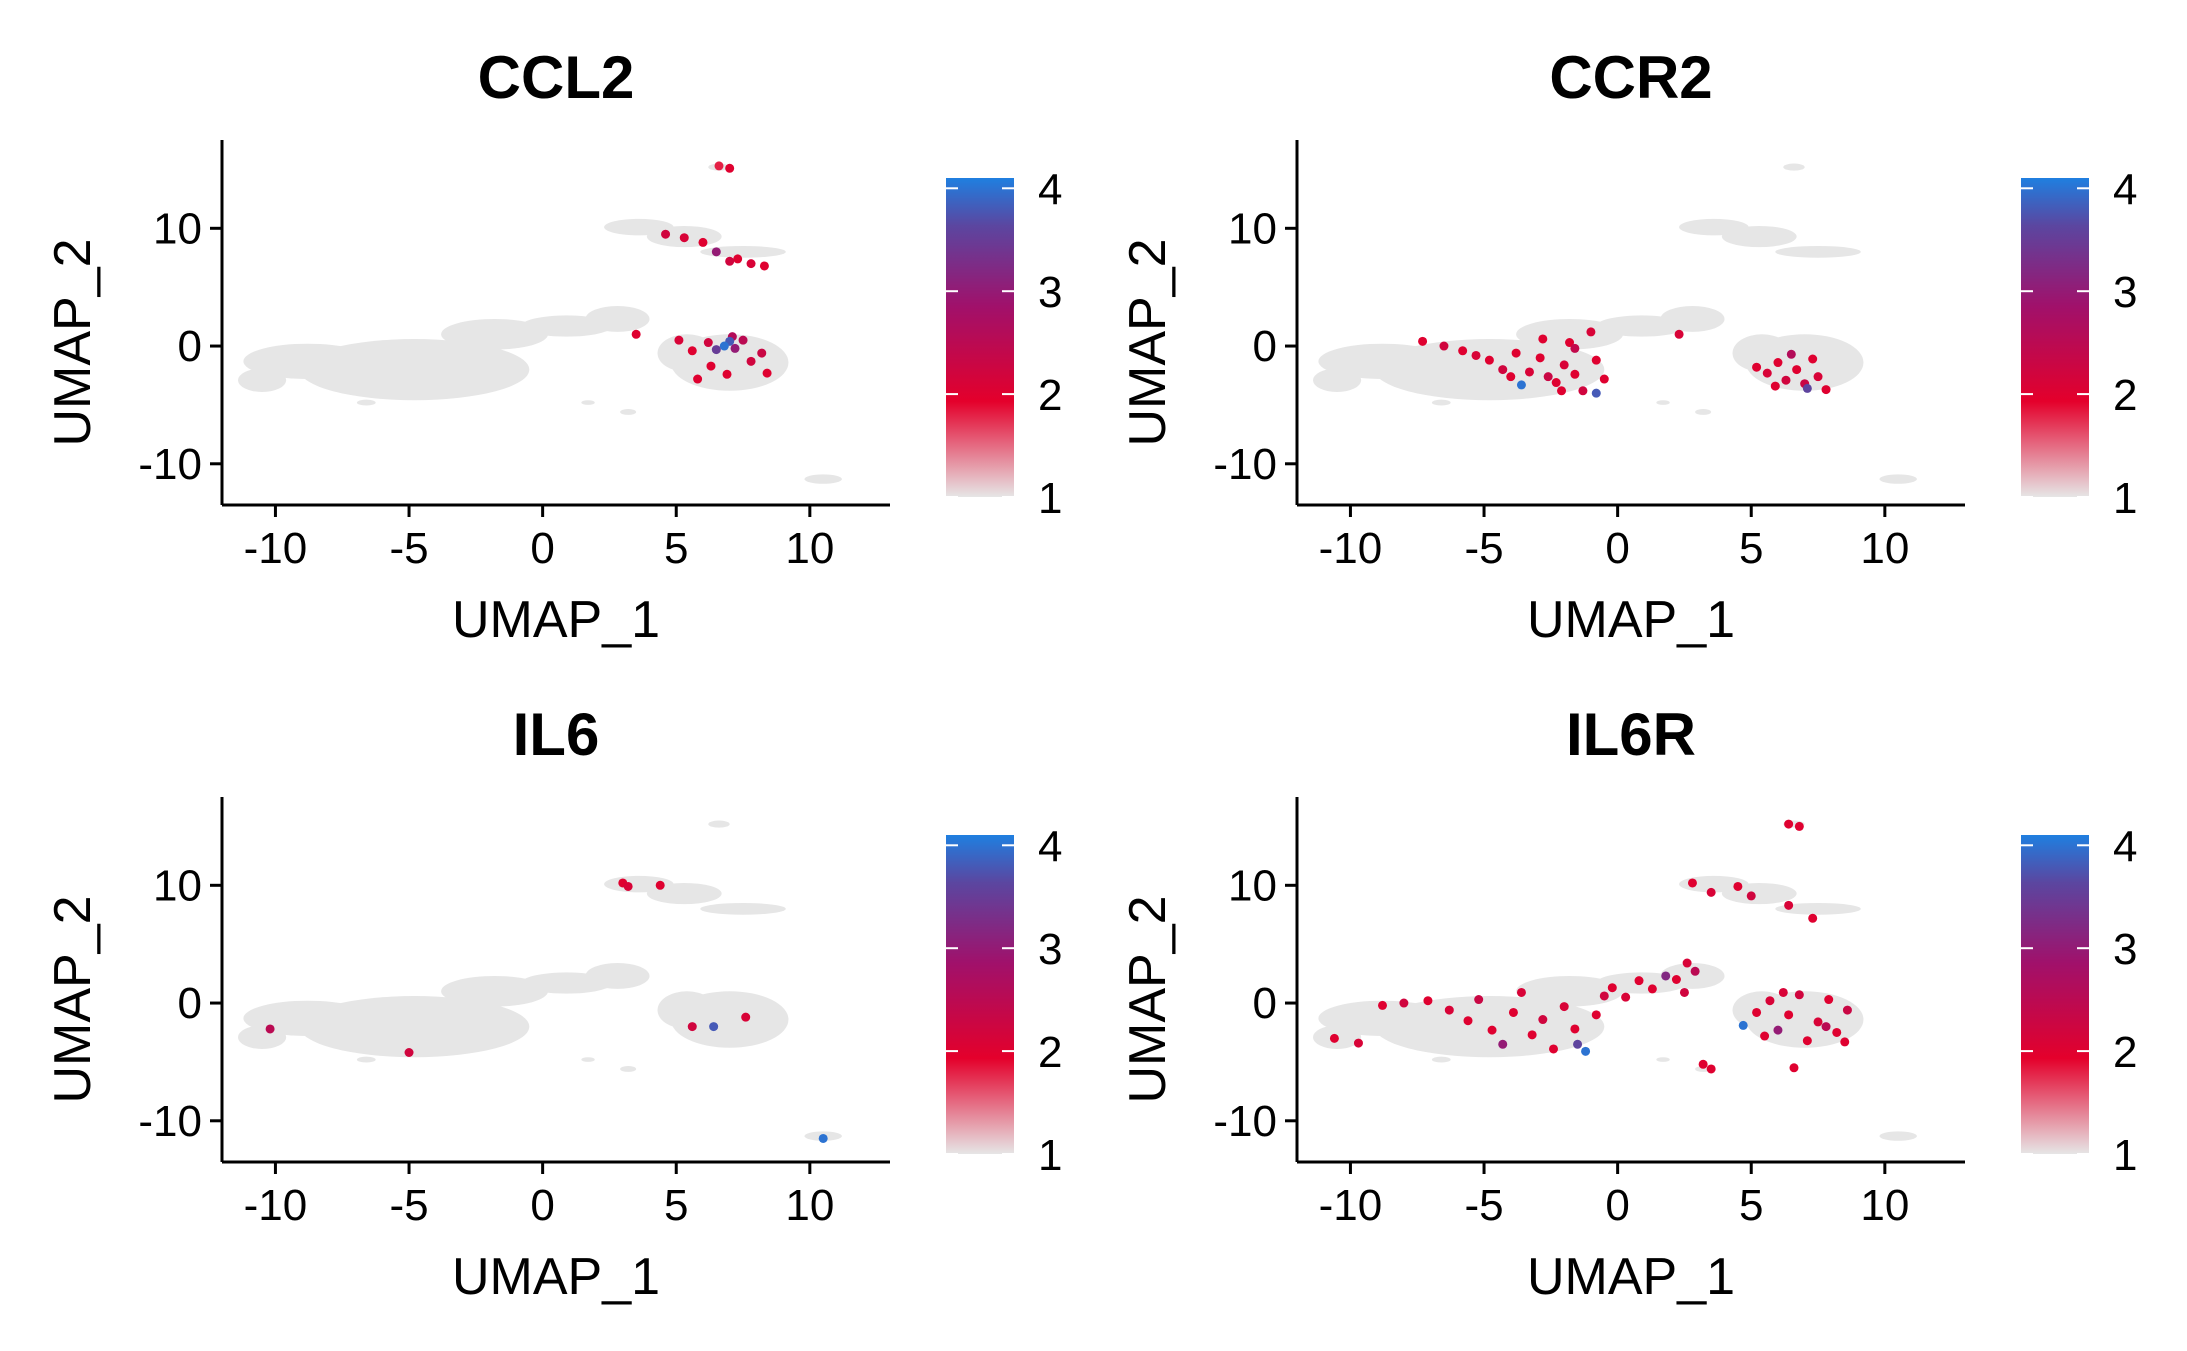 This screenshot has height=1351, width=2187. I want to click on legend-tick-label: 1, so click(1050, 498).